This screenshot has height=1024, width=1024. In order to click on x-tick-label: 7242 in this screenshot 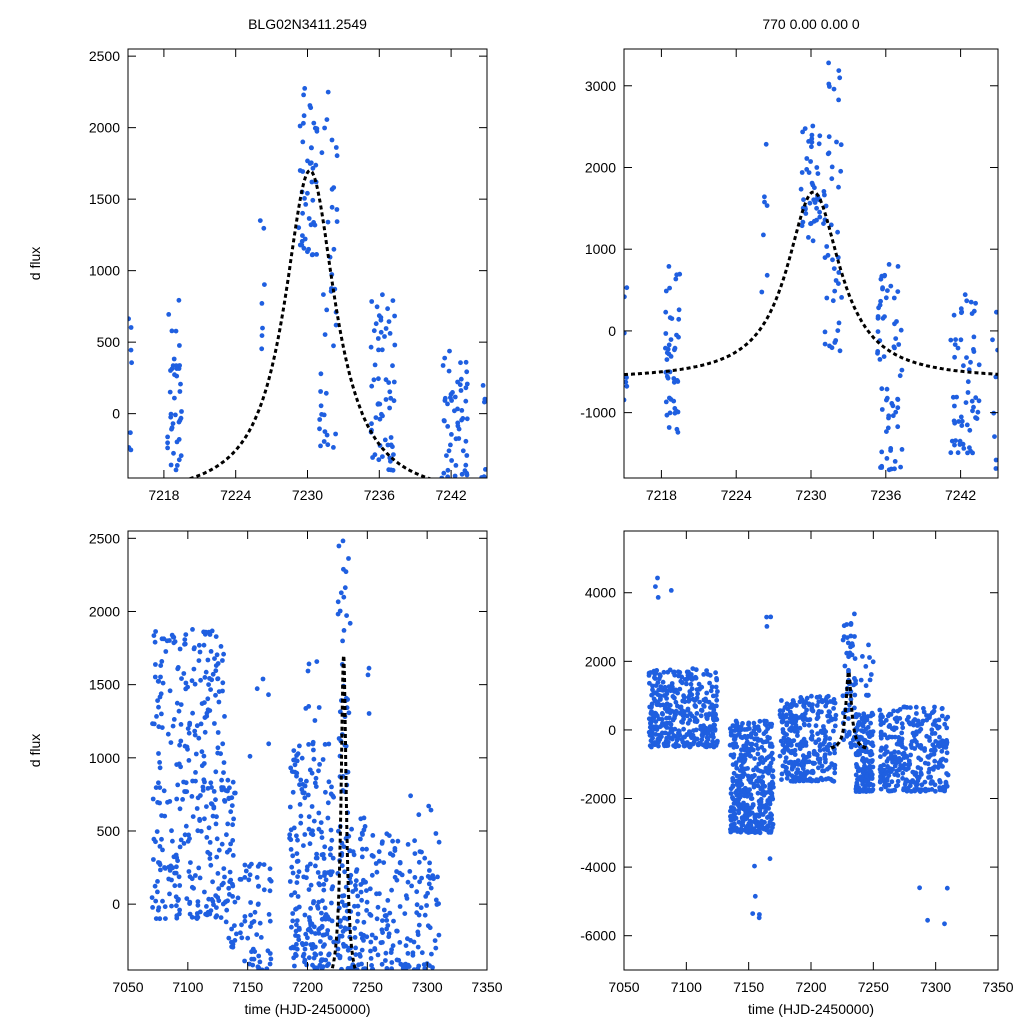, I will do `click(451, 495)`.